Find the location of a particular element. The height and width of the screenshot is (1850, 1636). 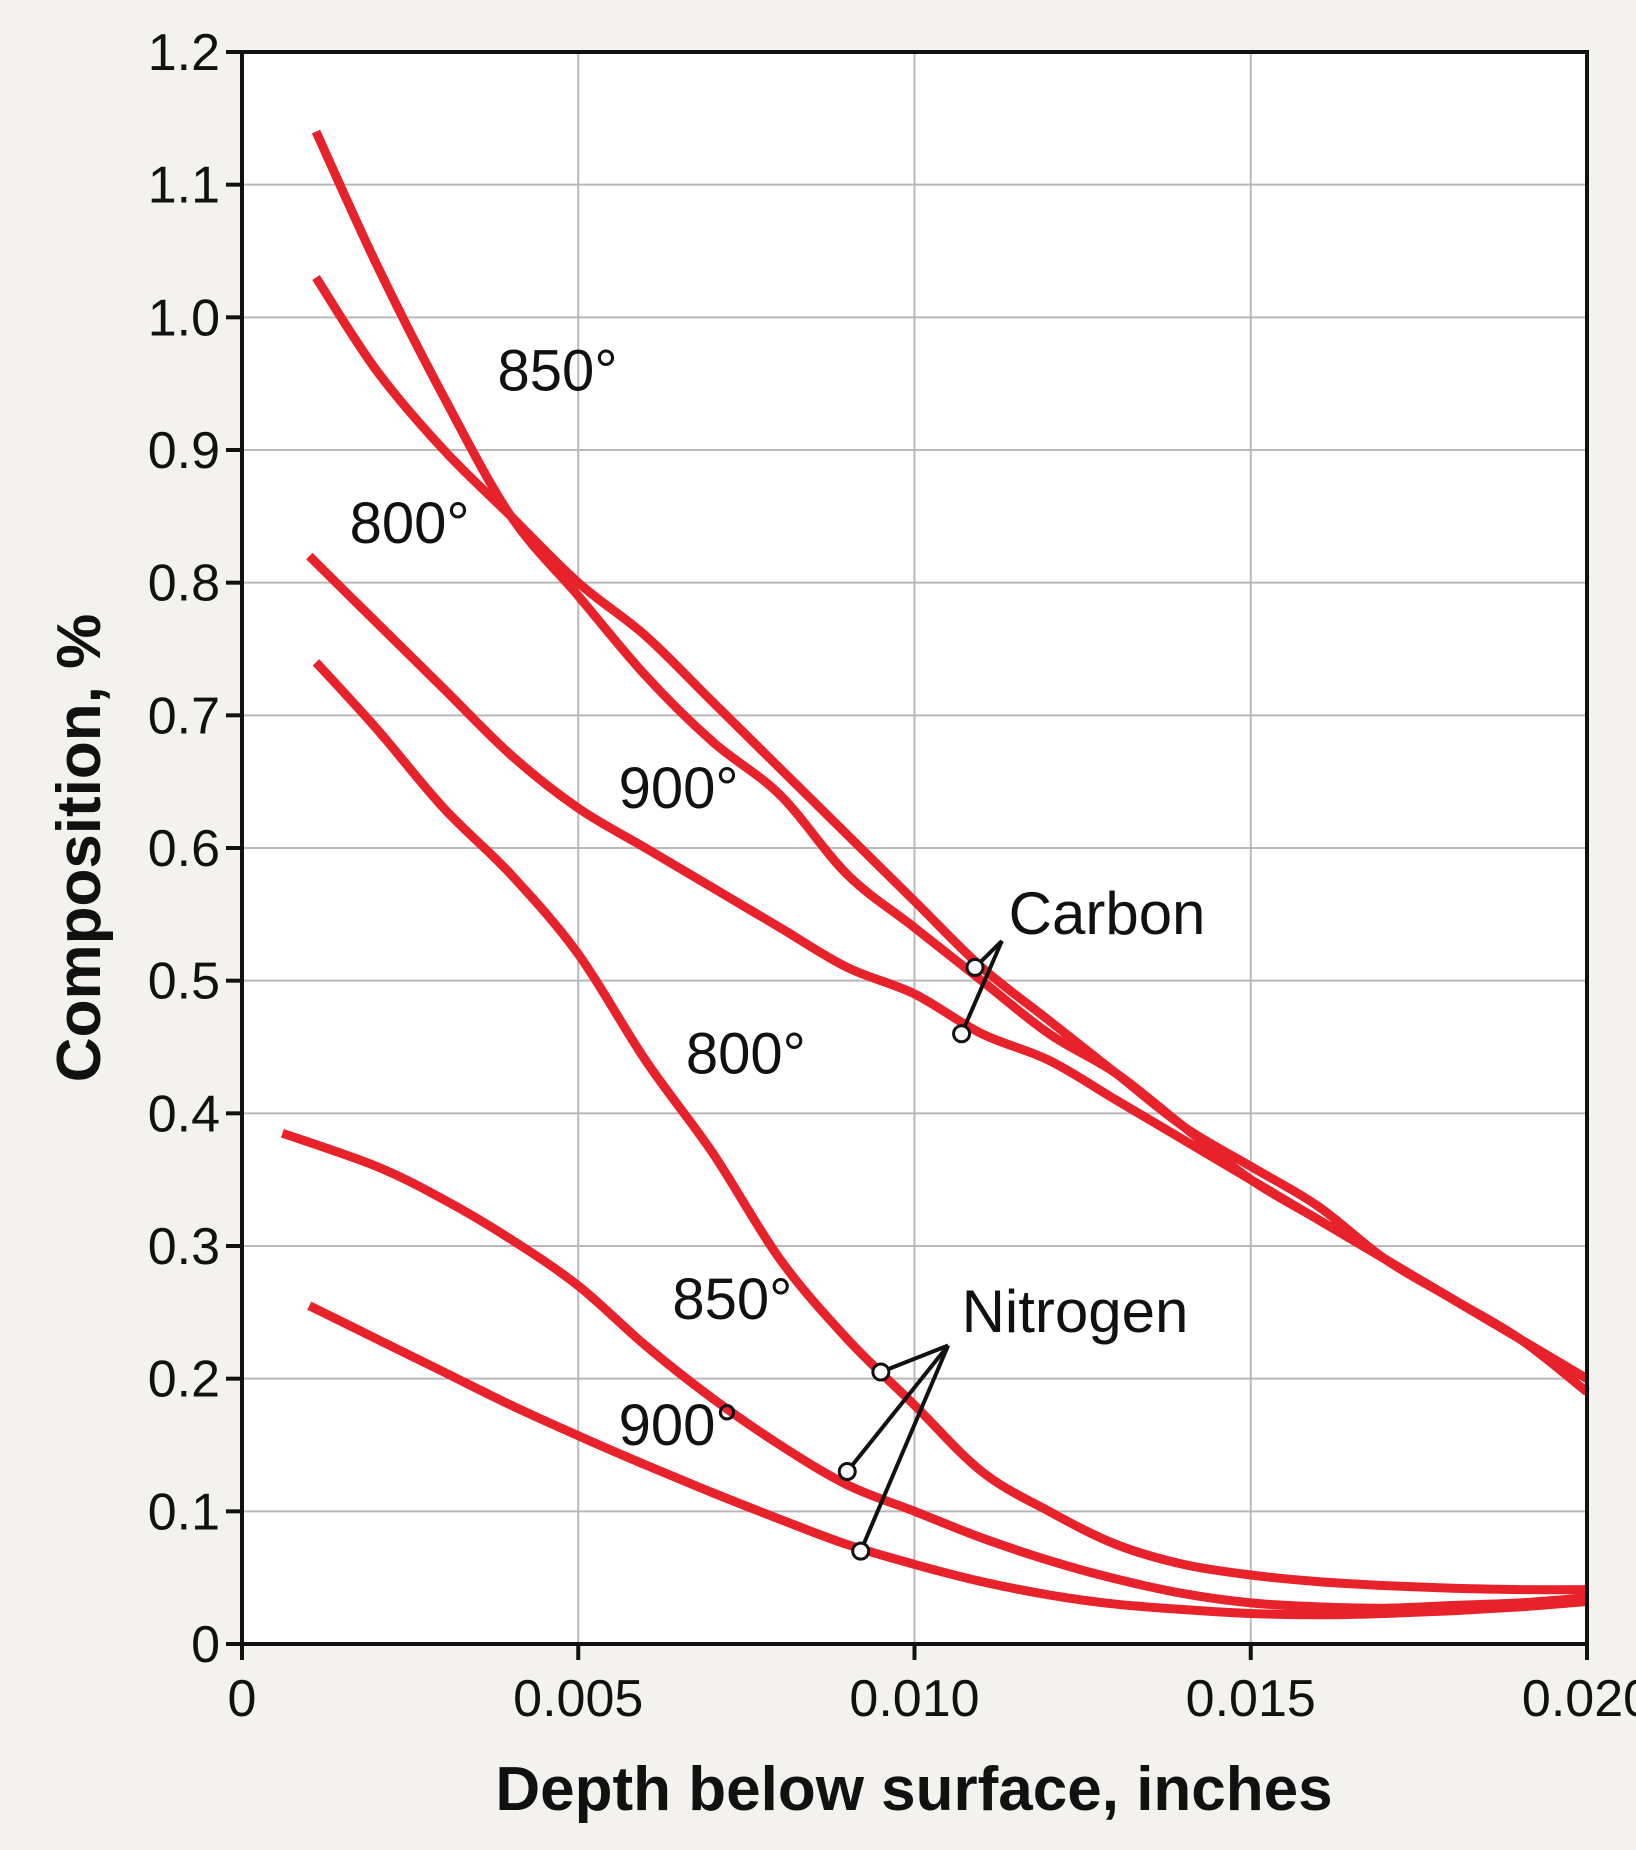

y-tick-label: 0.5 is located at coordinates (184, 982).